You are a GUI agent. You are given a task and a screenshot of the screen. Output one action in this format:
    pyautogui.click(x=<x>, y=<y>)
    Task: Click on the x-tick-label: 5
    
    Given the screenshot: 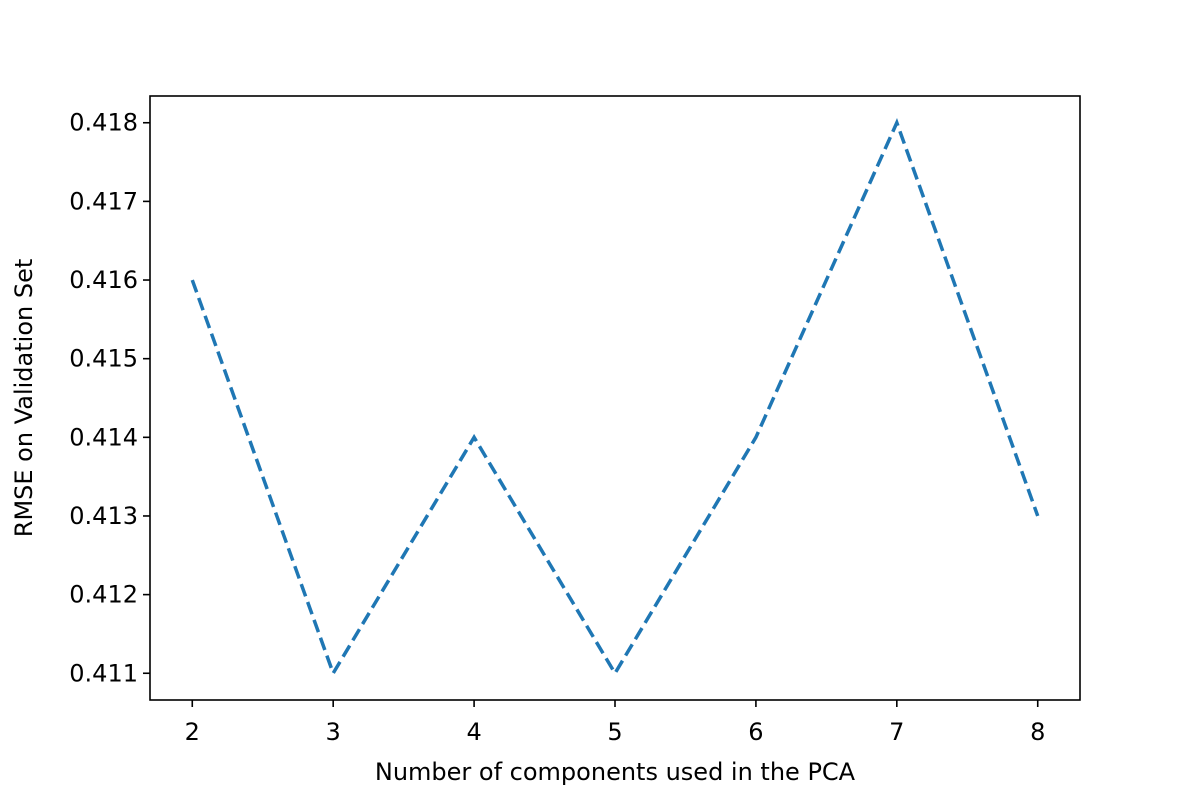 What is the action you would take?
    pyautogui.click(x=614, y=732)
    